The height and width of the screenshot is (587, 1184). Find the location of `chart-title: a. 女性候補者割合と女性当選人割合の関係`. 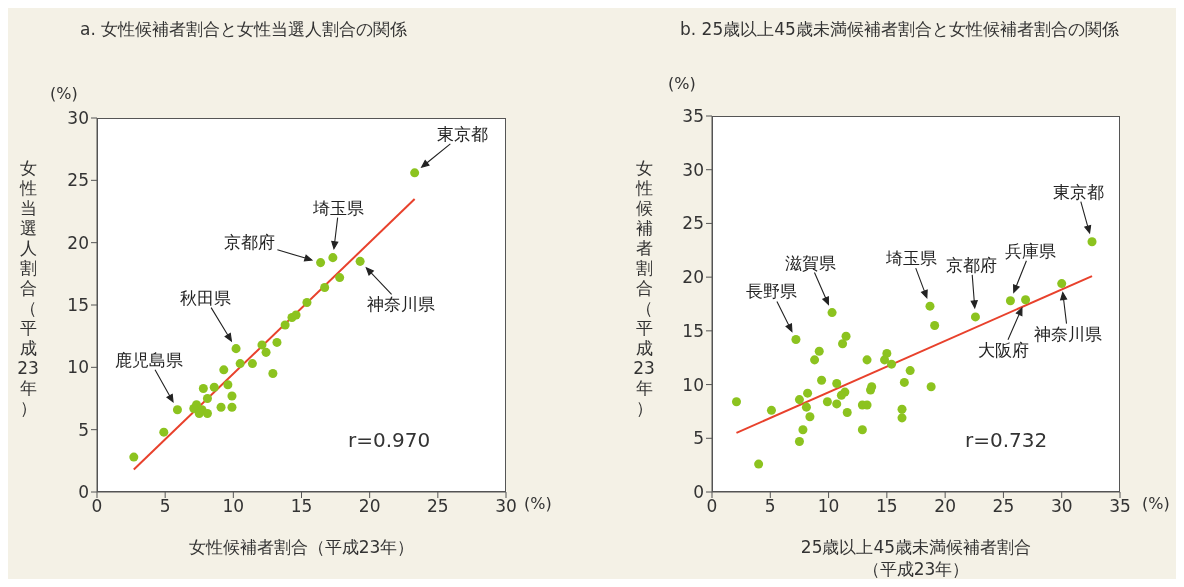

chart-title: a. 女性候補者割合と女性当選人割合の関係 is located at coordinates (244, 29).